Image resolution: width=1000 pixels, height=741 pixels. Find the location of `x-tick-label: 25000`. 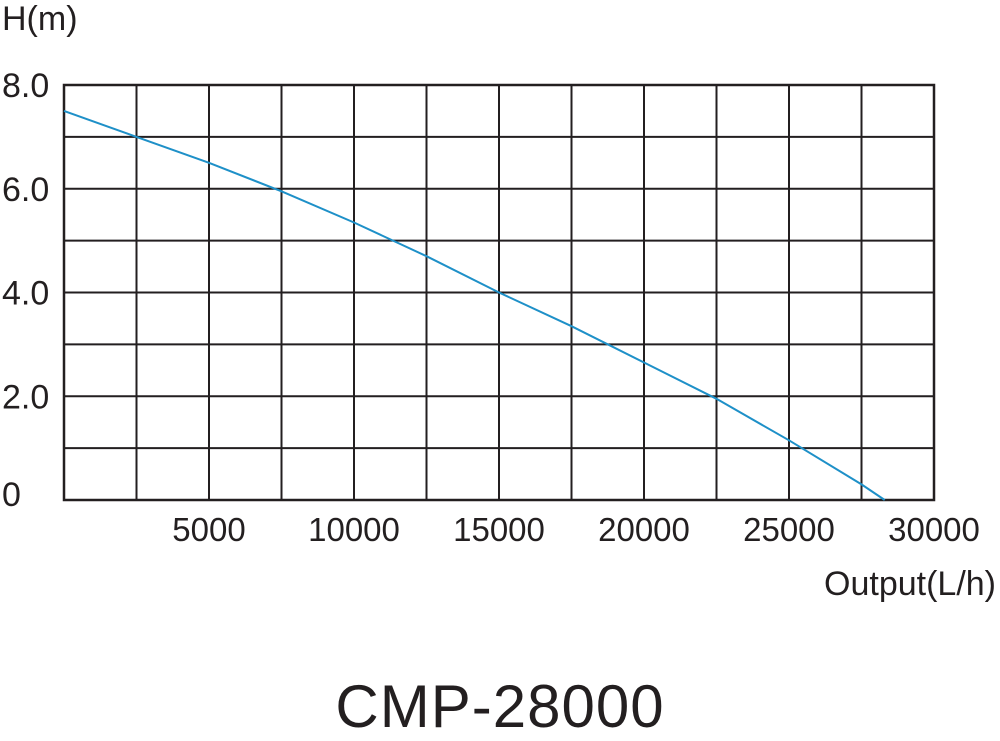

x-tick-label: 25000 is located at coordinates (789, 529).